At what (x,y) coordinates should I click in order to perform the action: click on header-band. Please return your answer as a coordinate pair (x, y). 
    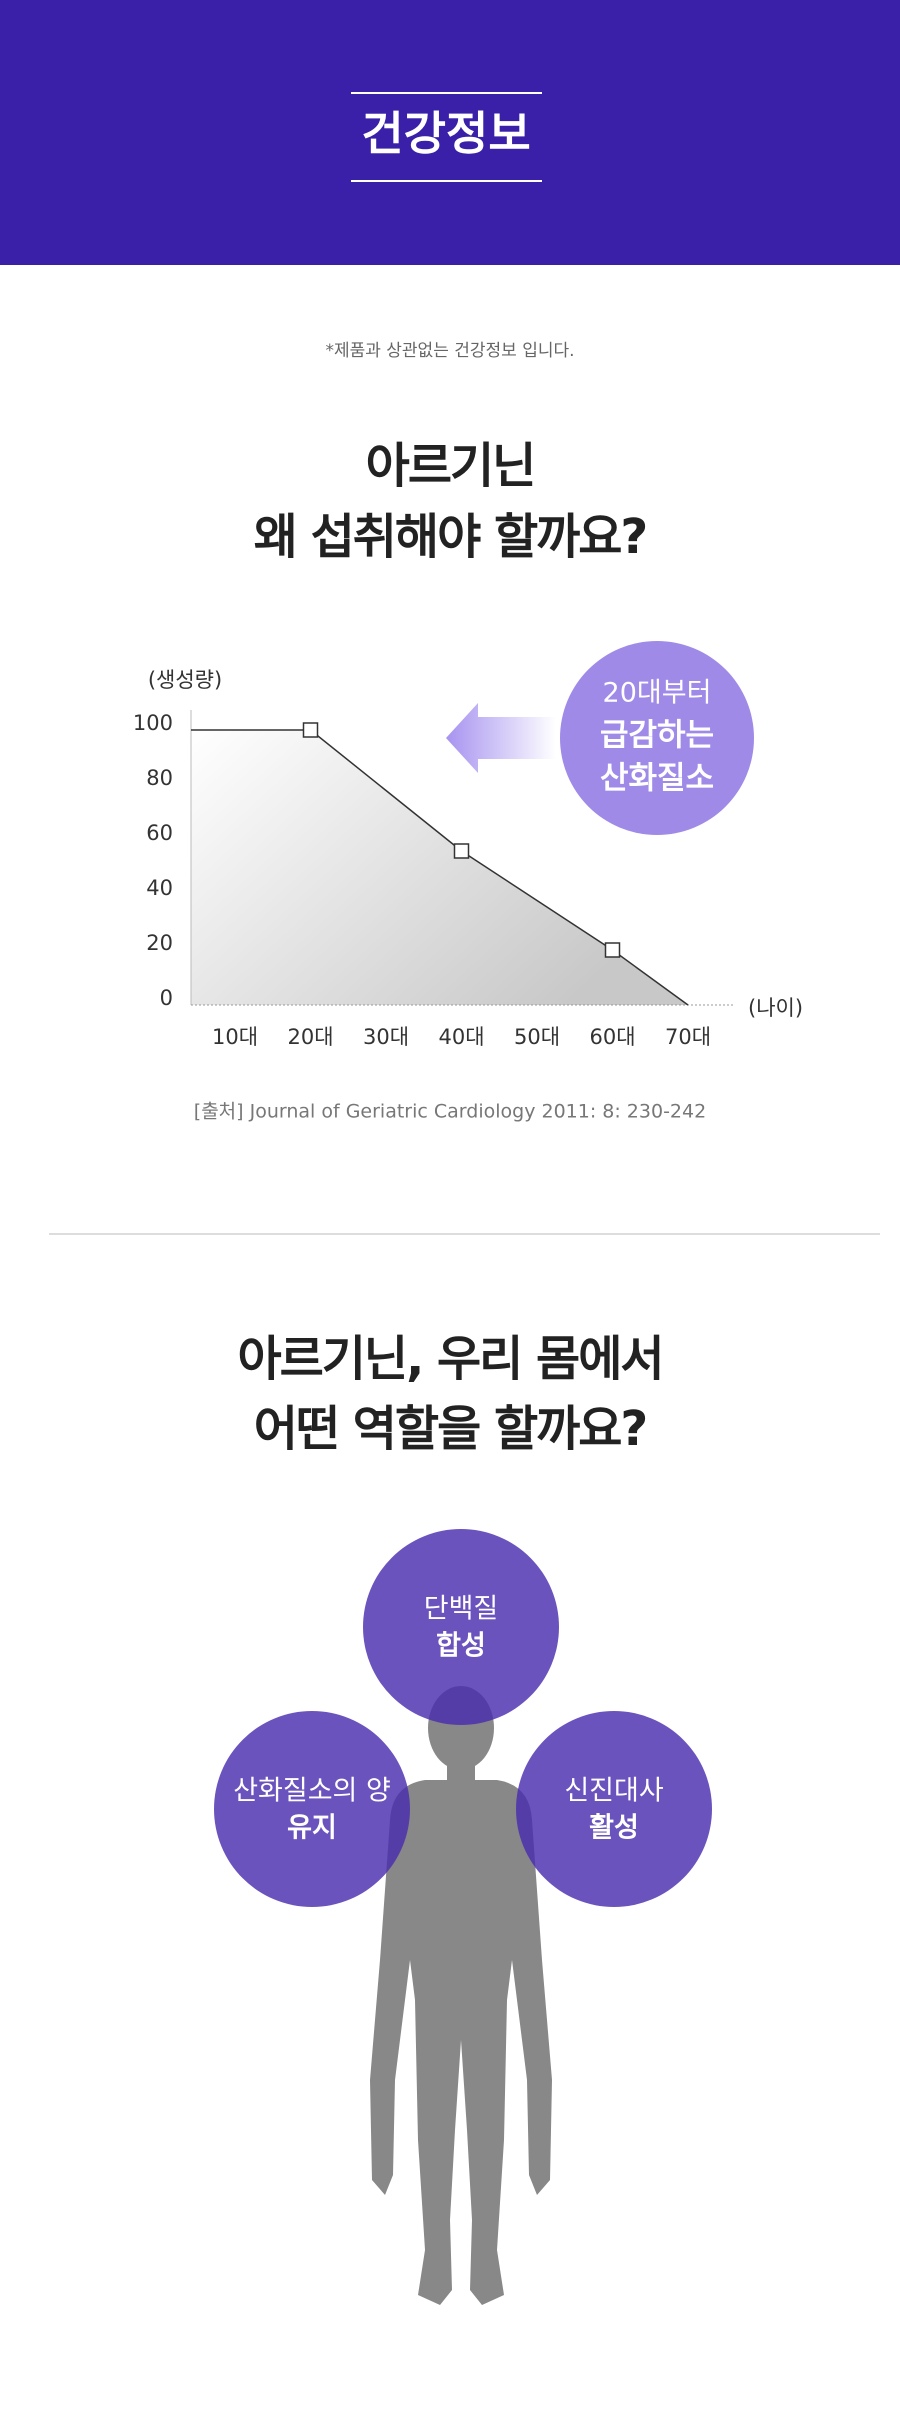
    Looking at the image, I should click on (450, 132).